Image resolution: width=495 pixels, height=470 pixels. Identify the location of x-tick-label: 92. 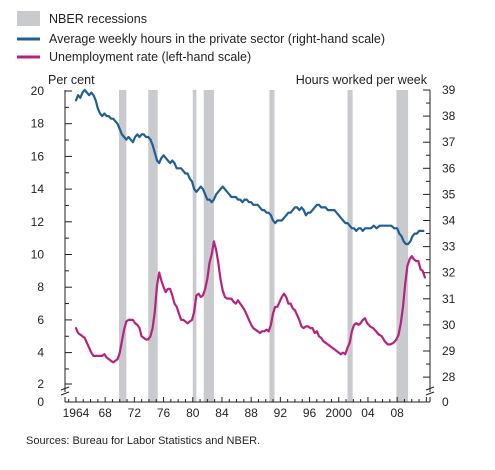
(281, 413).